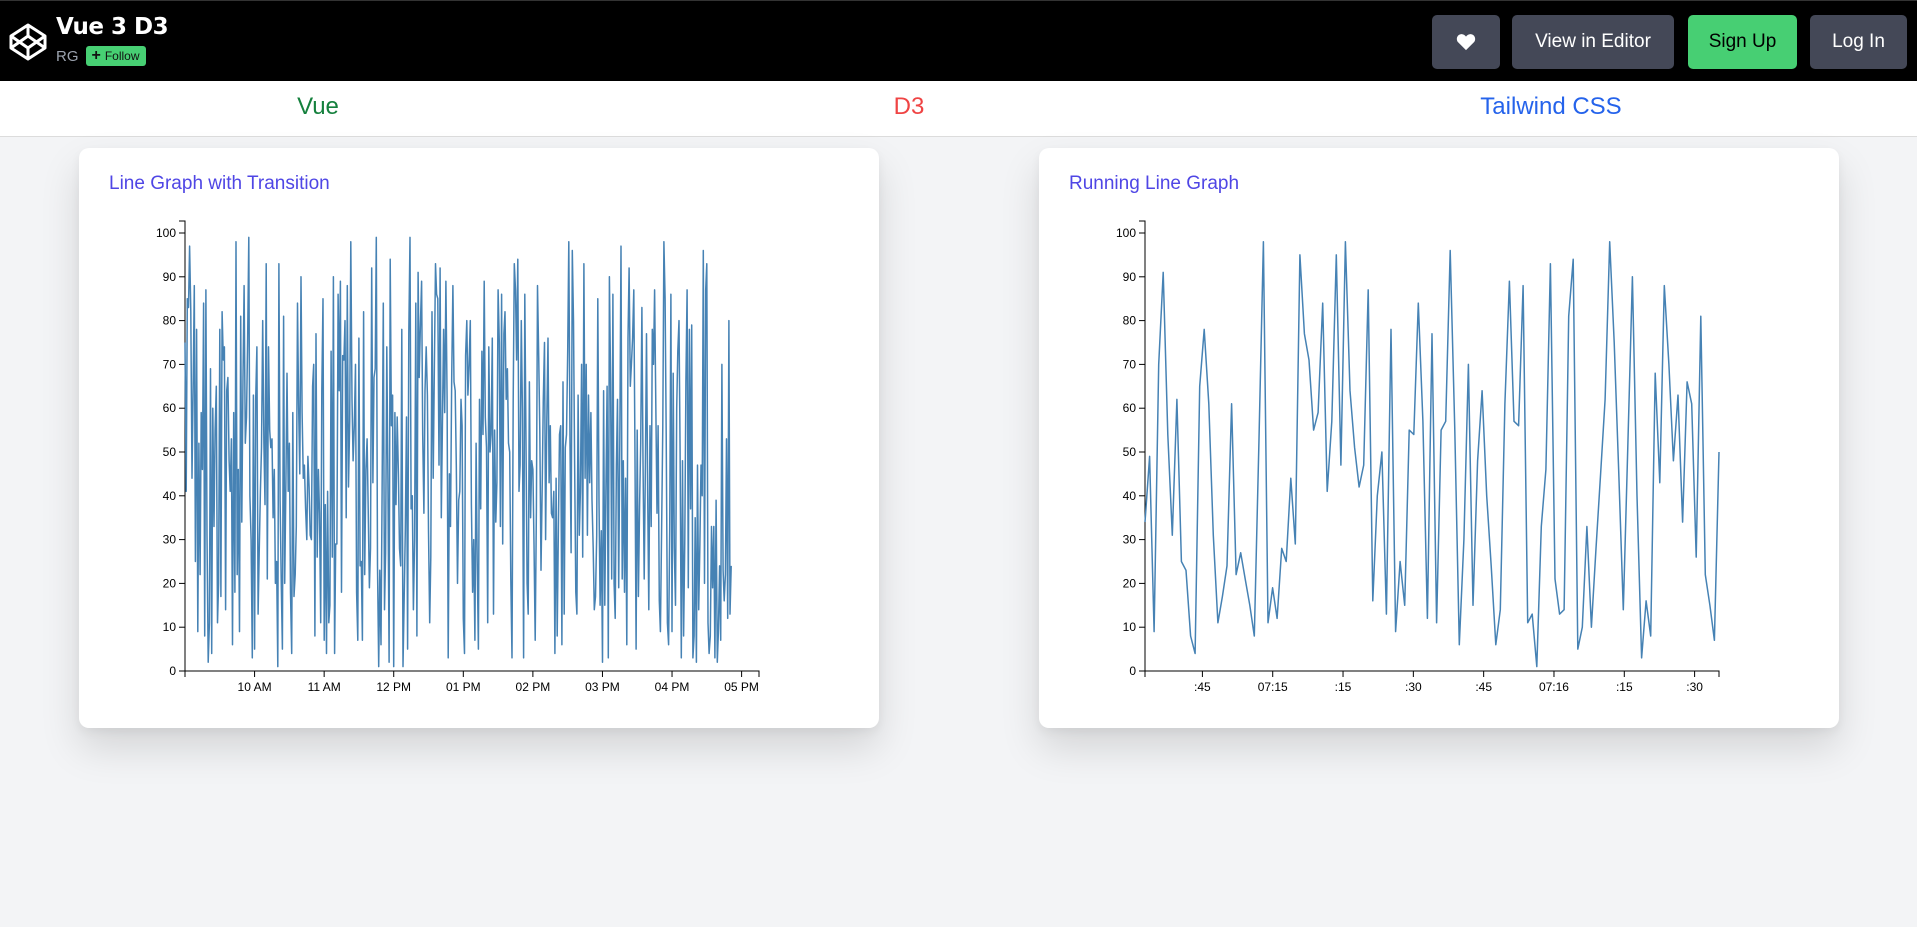 Image resolution: width=1917 pixels, height=927 pixels. I want to click on pen-title: Vue 3 D3, so click(112, 27).